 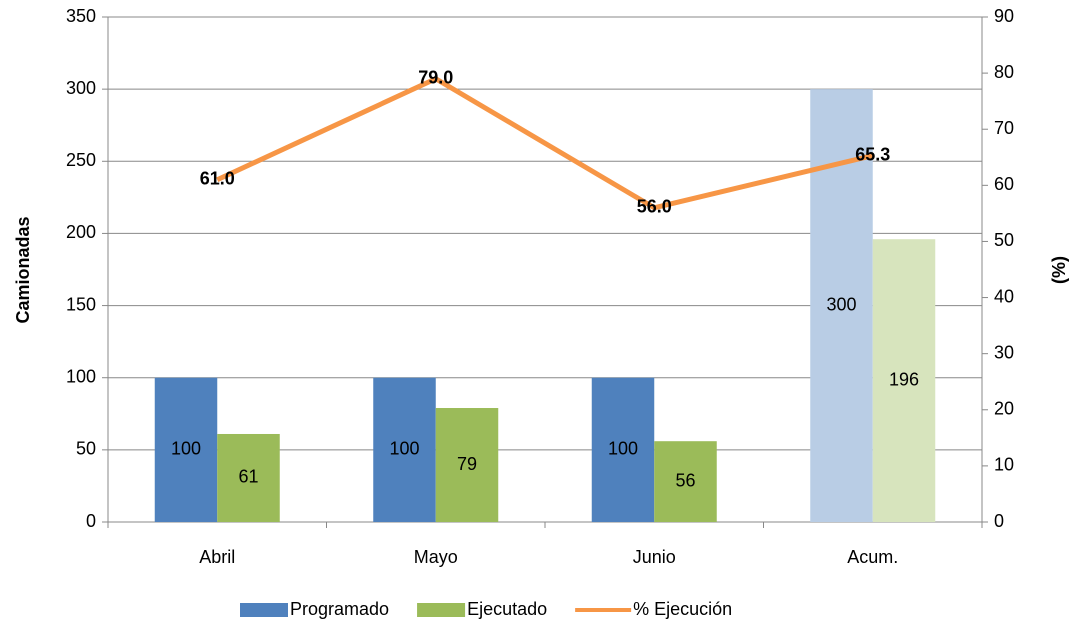 I want to click on y2-tick-label: 60, so click(x=1004, y=184).